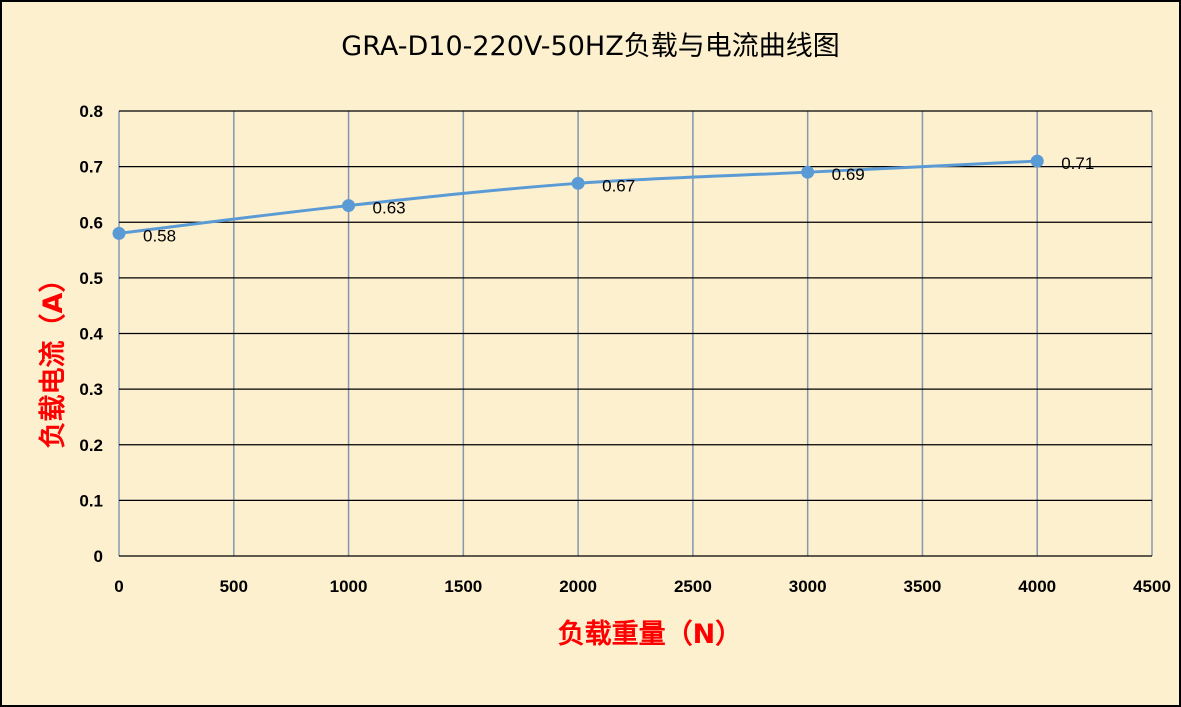  Describe the element at coordinates (650, 634) in the screenshot. I see `x-axis-title: 负载重量（N）` at that location.